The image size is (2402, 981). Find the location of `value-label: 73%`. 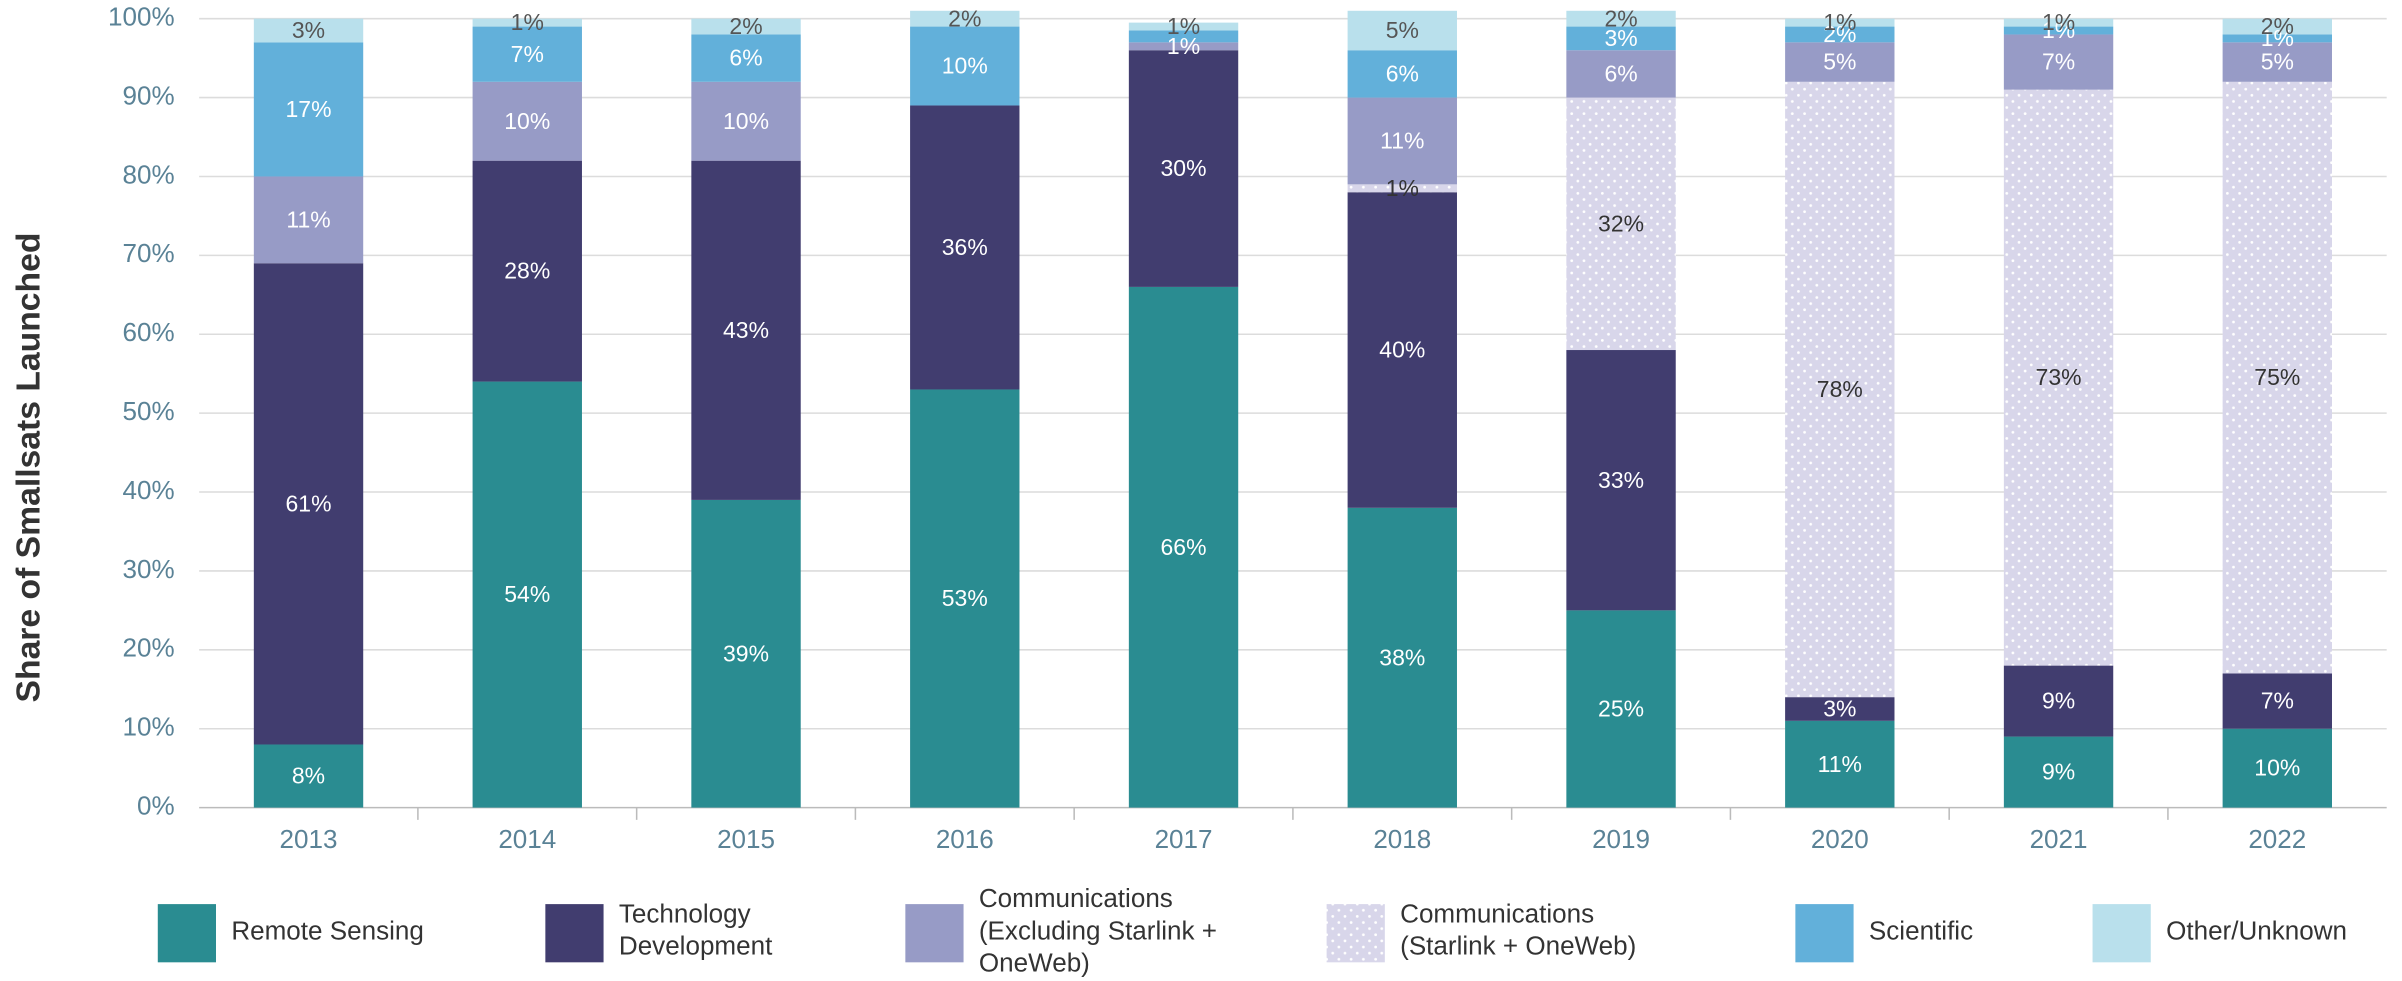

value-label: 73% is located at coordinates (2059, 377).